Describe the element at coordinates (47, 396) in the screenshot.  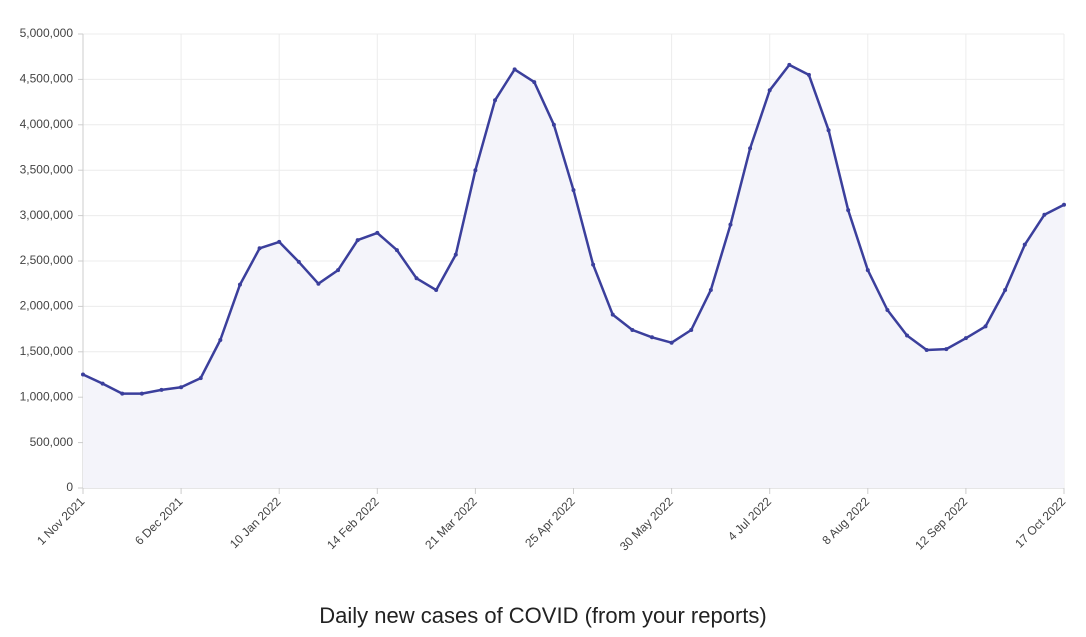
I see `y-tick-label: 1,000,000` at that location.